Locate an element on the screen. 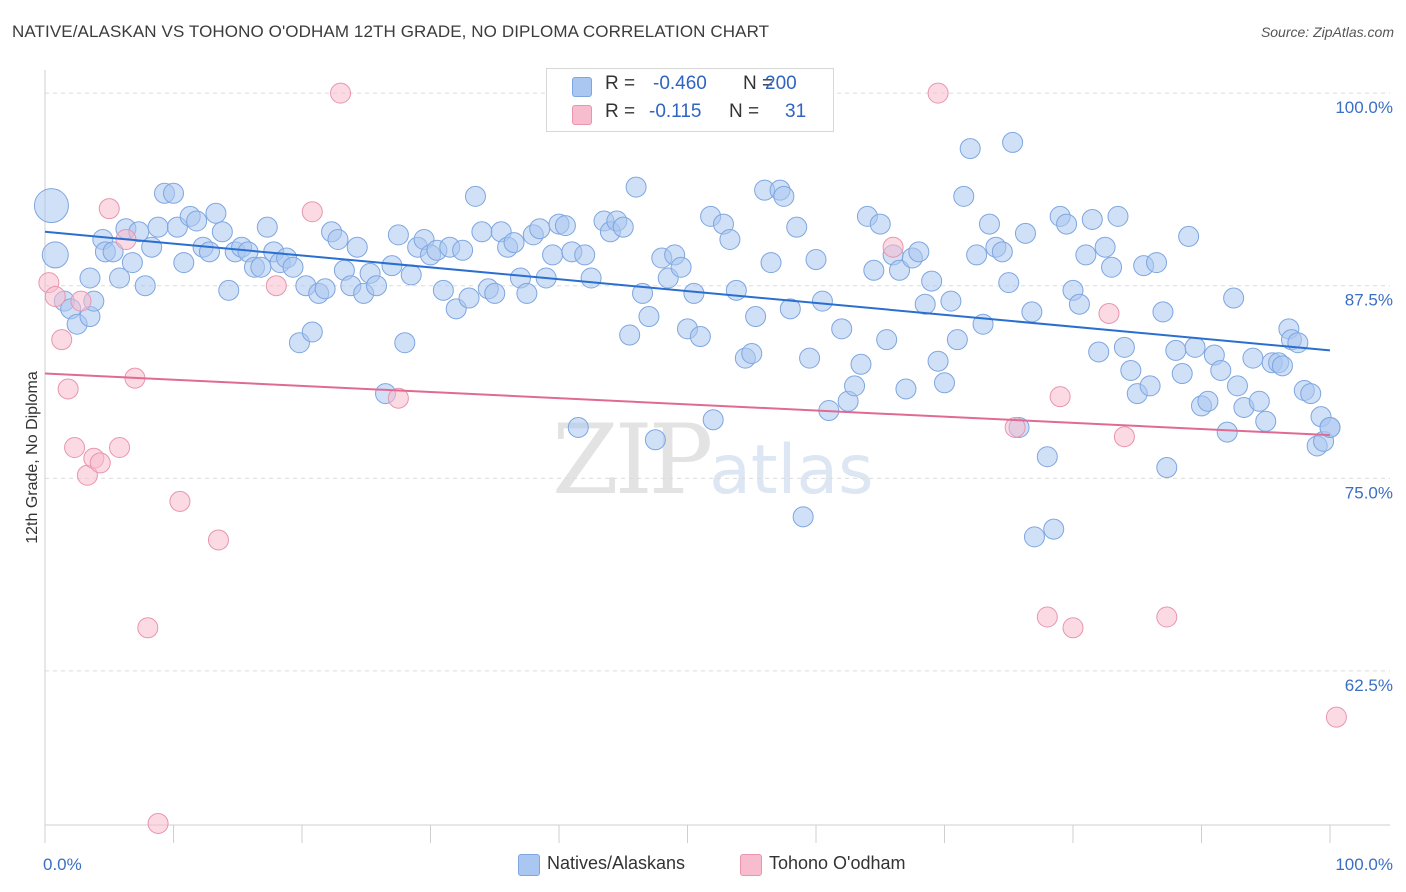 Image resolution: width=1406 pixels, height=892 pixels. source-credit: Source: ZipAtlas.com is located at coordinates (1327, 32).